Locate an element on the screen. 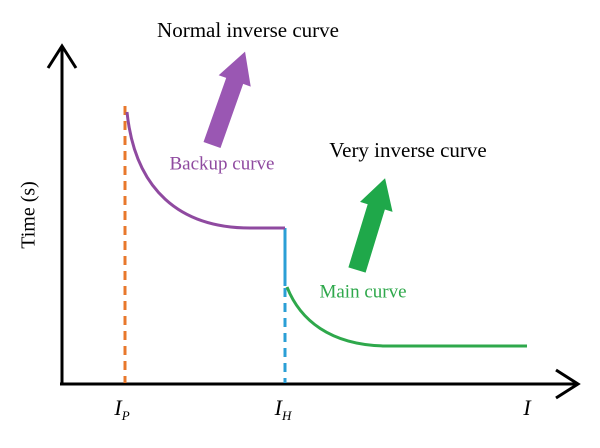 This screenshot has height=448, width=600. very-label: Very inverse curve is located at coordinates (407, 150).